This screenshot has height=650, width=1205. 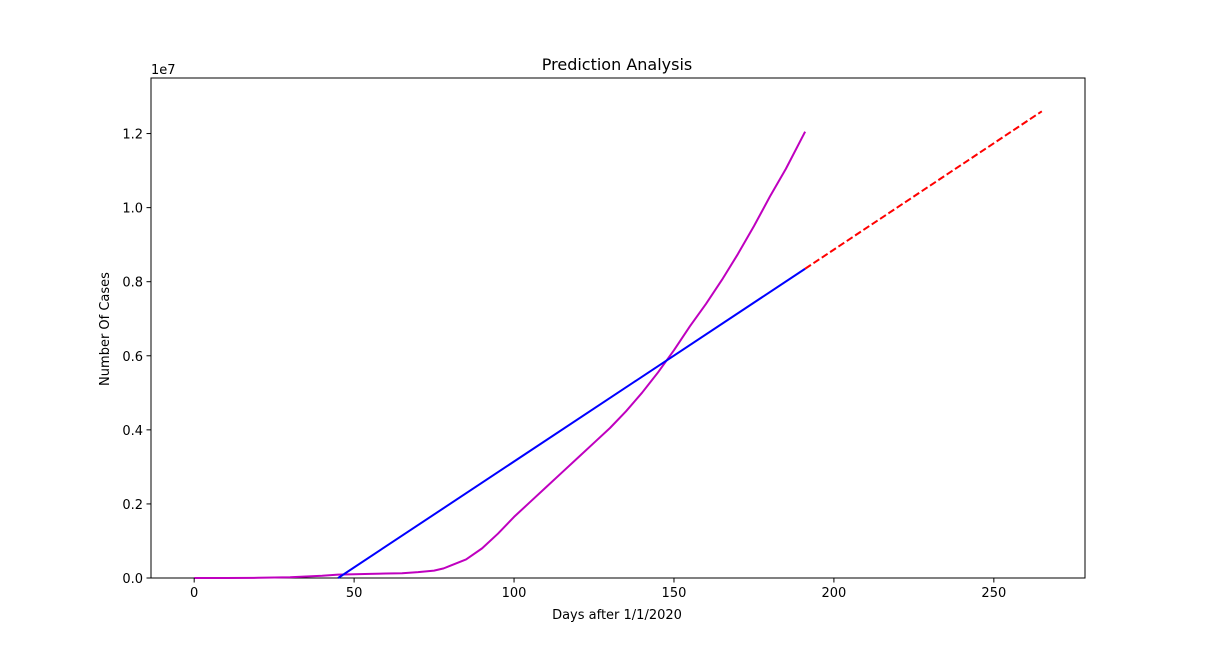 What do you see at coordinates (993, 593) in the screenshot?
I see `x-tick-label: 250` at bounding box center [993, 593].